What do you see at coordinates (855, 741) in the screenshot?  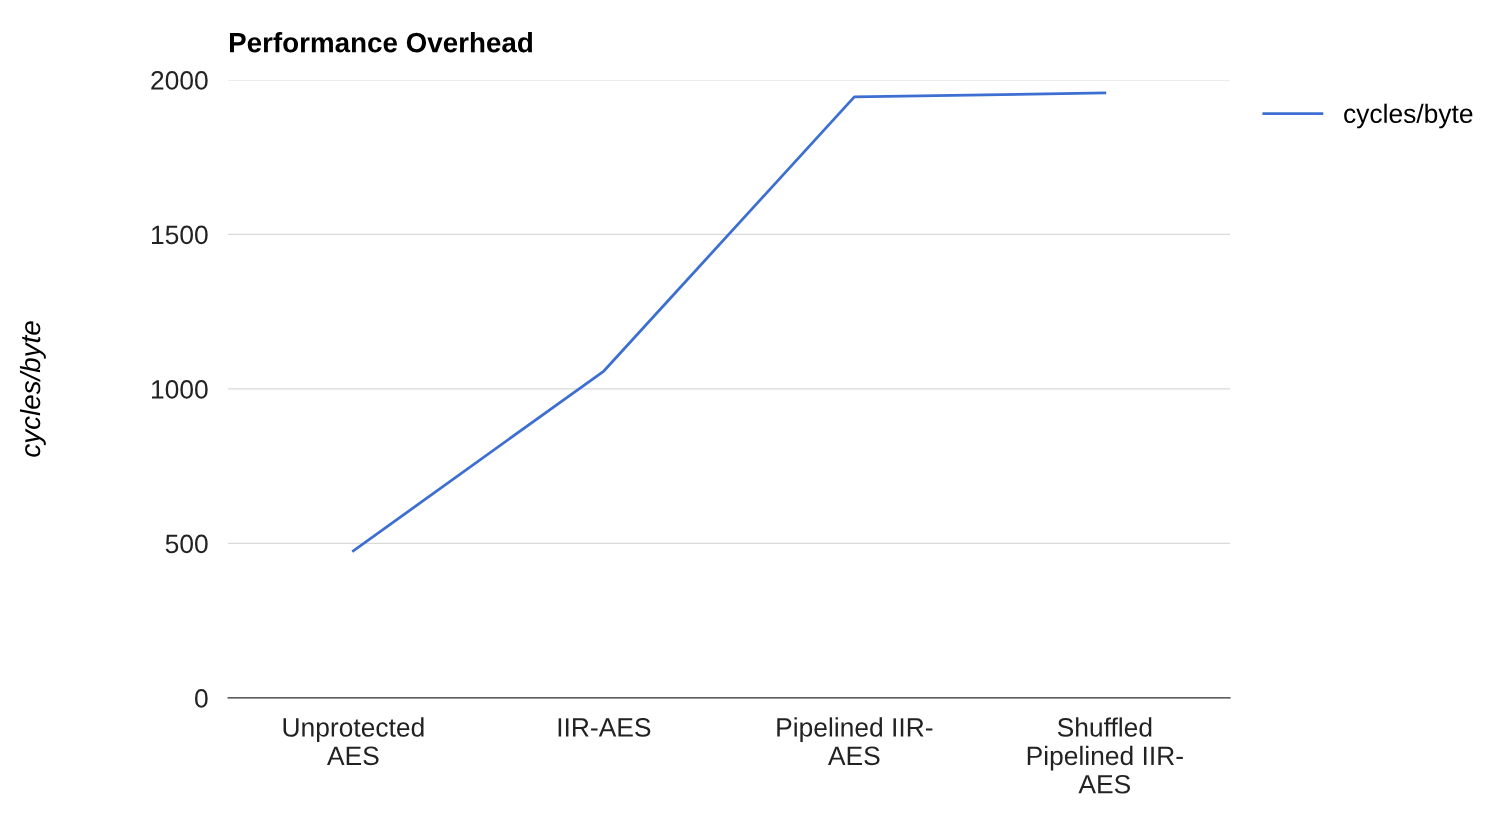 I see `x-tick-label: Pipelined IIR- AES` at bounding box center [855, 741].